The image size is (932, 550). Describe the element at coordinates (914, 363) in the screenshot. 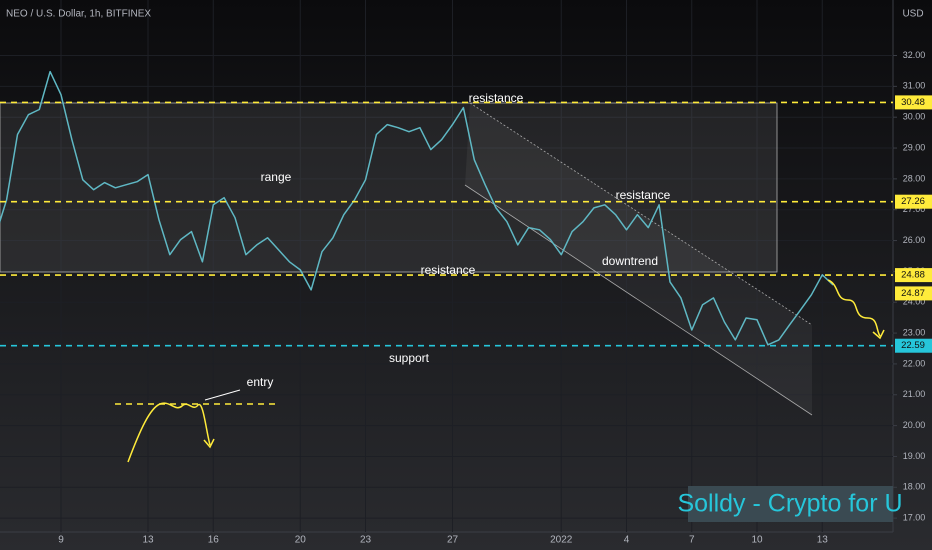

I see `y-tick-label: 22.00` at that location.